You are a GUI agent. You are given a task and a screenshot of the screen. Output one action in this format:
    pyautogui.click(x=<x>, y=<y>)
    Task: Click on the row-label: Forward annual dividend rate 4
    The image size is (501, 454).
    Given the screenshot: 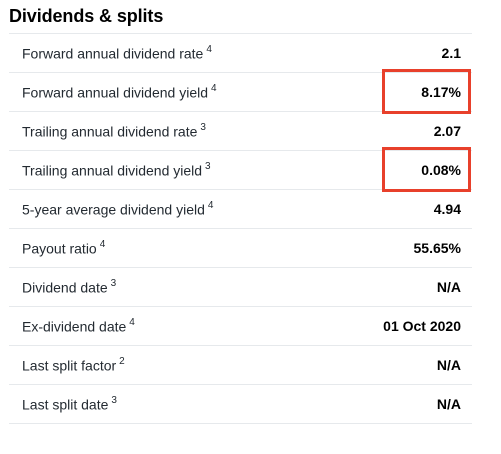 What is the action you would take?
    pyautogui.click(x=117, y=53)
    